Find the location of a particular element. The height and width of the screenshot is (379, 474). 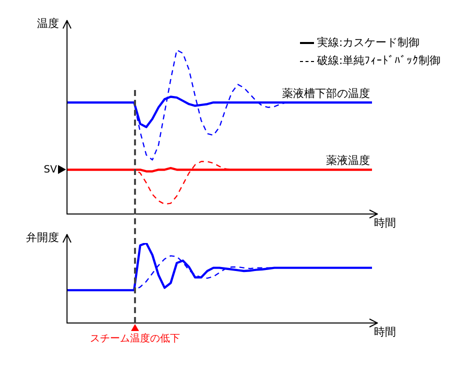

y-axis-title: 温度 is located at coordinates (48, 23).